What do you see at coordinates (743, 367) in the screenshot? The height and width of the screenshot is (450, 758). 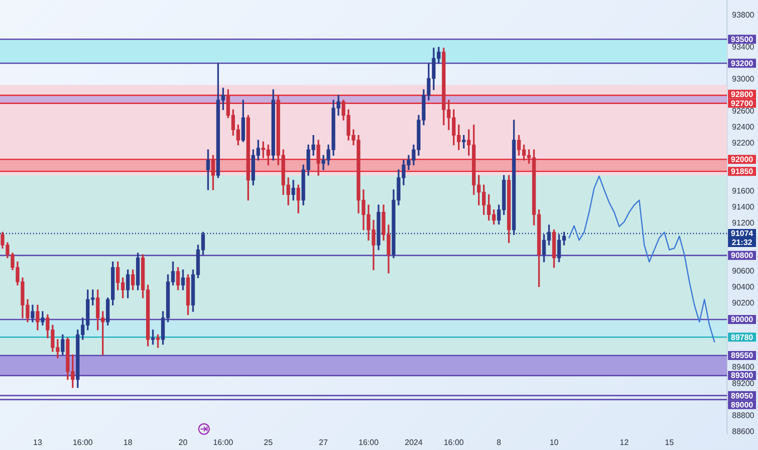 I see `y-tick-label: 89400` at bounding box center [743, 367].